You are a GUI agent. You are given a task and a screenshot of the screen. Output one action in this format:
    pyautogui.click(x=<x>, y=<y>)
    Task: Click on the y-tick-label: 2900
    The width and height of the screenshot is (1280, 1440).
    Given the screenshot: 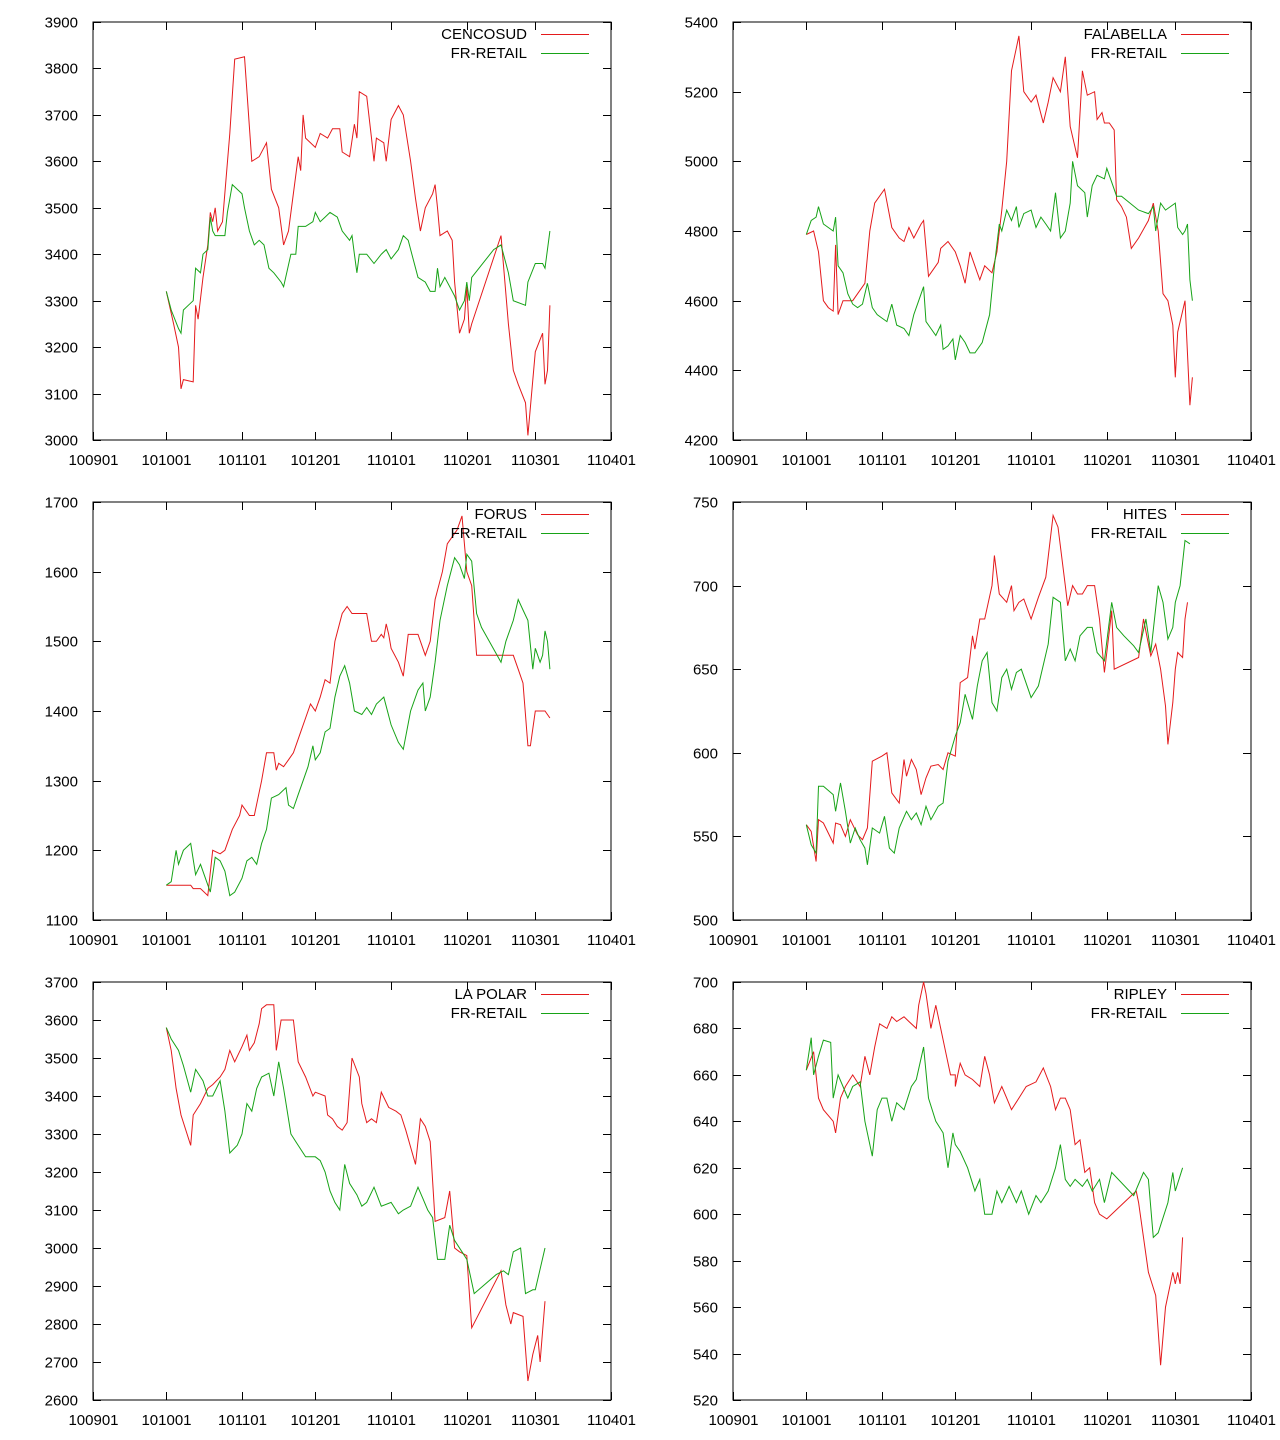 What is the action you would take?
    pyautogui.click(x=61, y=1287)
    